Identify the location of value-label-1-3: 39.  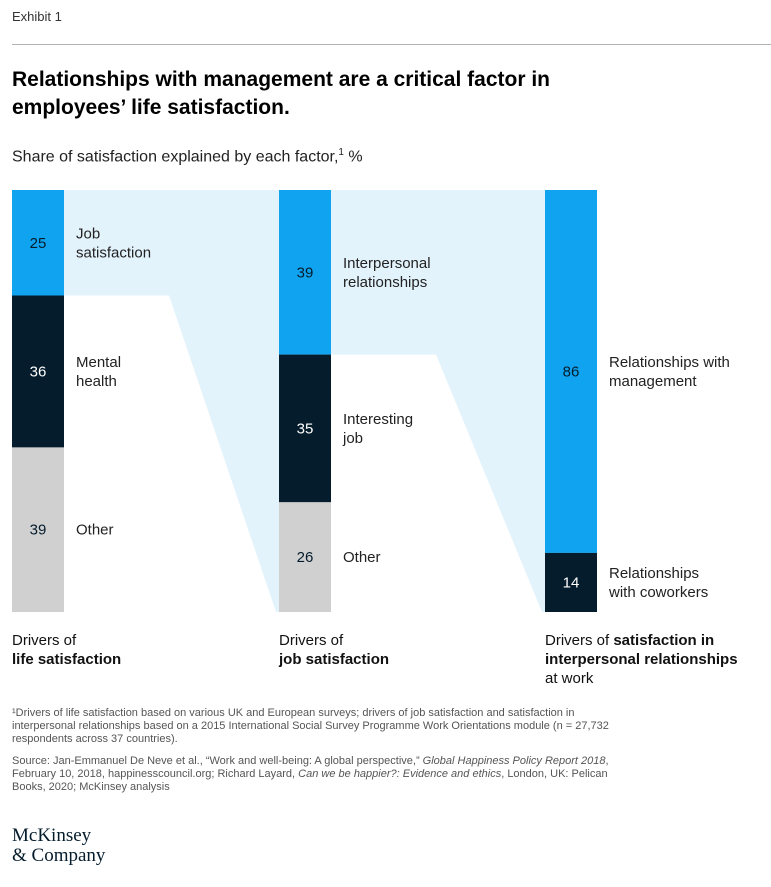
(38, 530).